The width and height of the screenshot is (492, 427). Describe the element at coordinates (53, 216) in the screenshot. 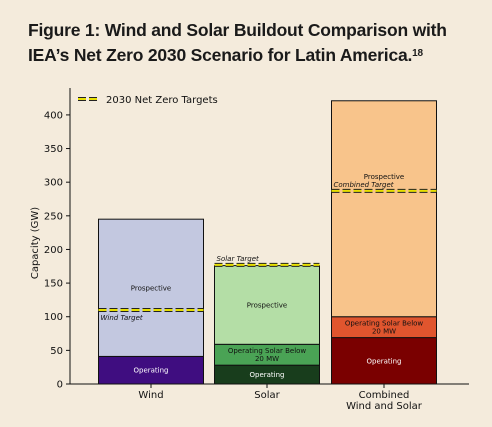

I see `y-tick-label: 250` at that location.